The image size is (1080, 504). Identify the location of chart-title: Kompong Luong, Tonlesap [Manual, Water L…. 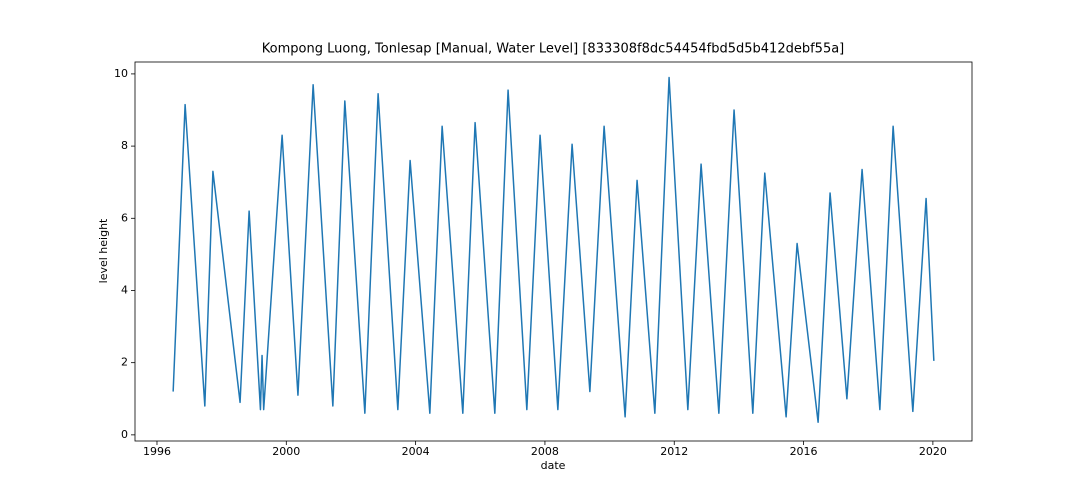
(553, 49).